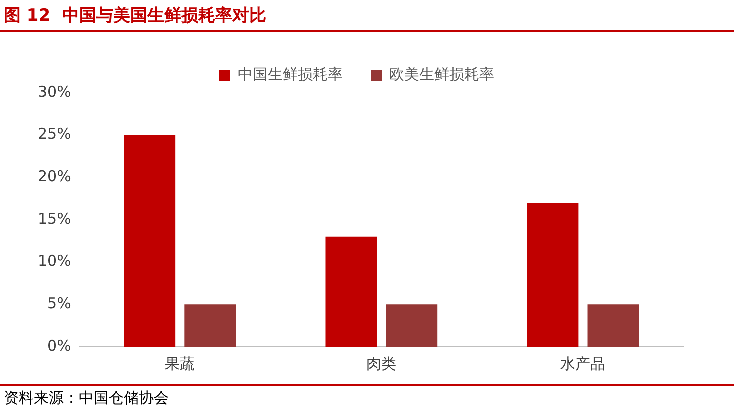 This screenshot has height=415, width=734. What do you see at coordinates (583, 363) in the screenshot?
I see `x-tick-label: 水产品` at bounding box center [583, 363].